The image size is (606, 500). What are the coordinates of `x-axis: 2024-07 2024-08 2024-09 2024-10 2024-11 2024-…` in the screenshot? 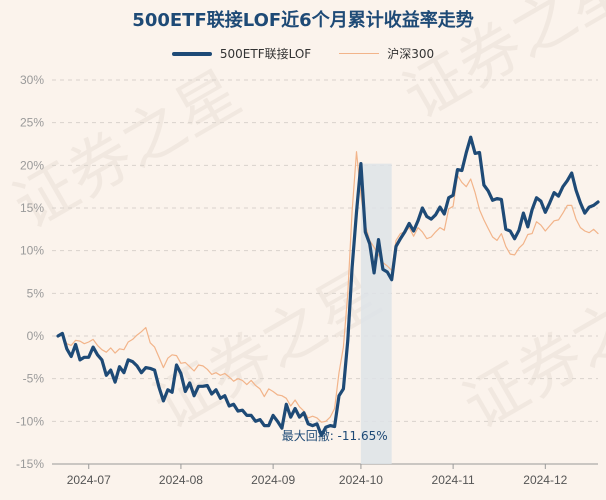 It's located at (325, 475).